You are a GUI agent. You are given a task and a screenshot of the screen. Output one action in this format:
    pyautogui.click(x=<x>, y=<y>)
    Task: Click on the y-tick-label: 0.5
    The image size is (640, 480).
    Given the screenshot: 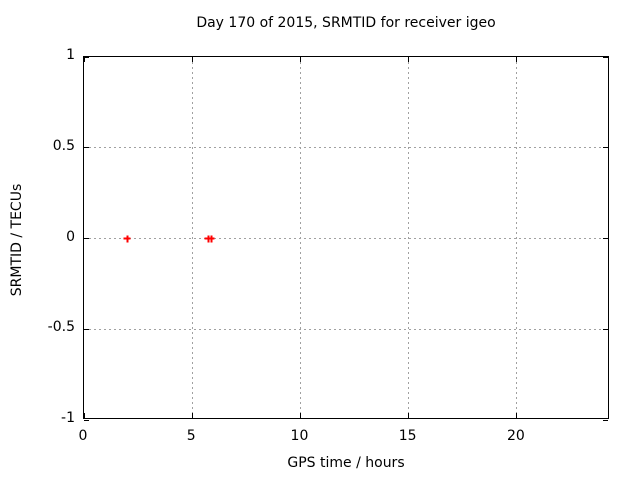 What is the action you would take?
    pyautogui.click(x=63, y=145)
    